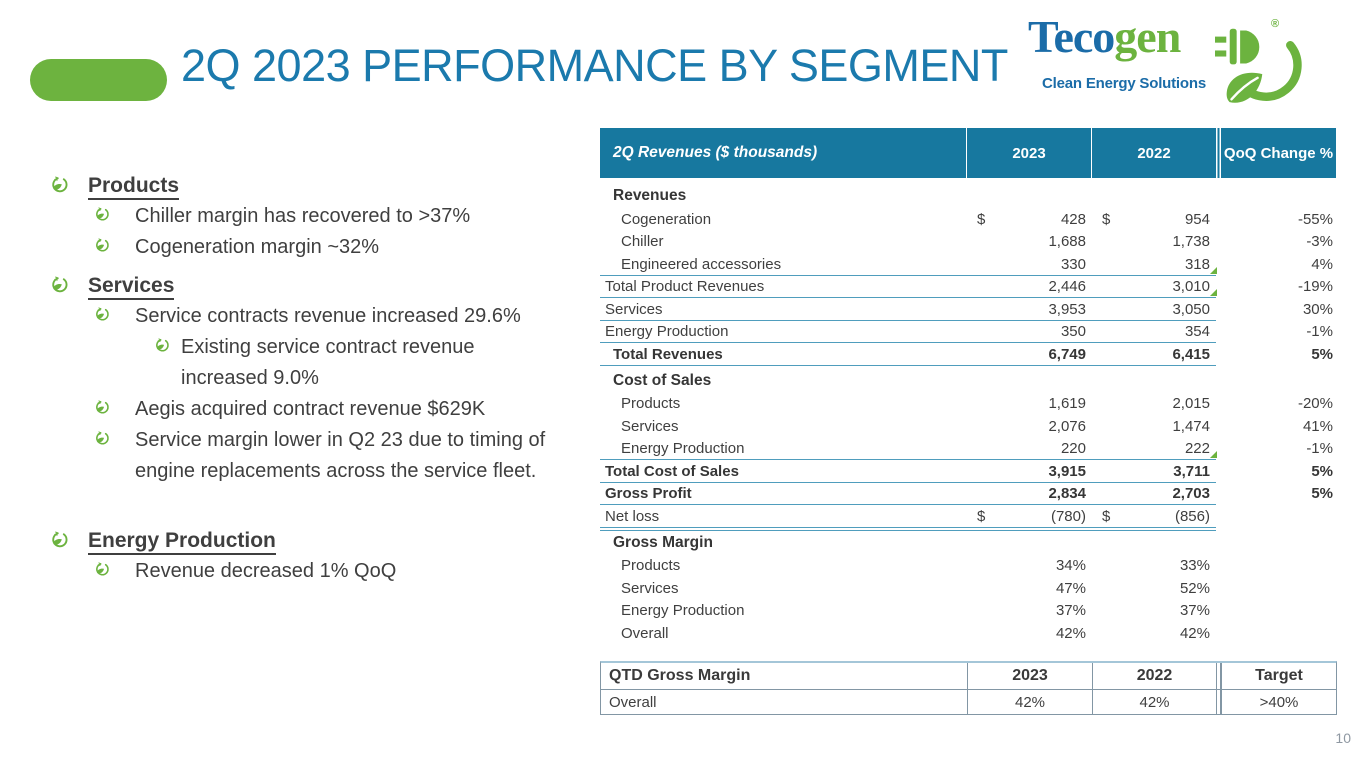  What do you see at coordinates (322, 247) in the screenshot?
I see `bullet-item: Cogeneration margin ~32%` at bounding box center [322, 247].